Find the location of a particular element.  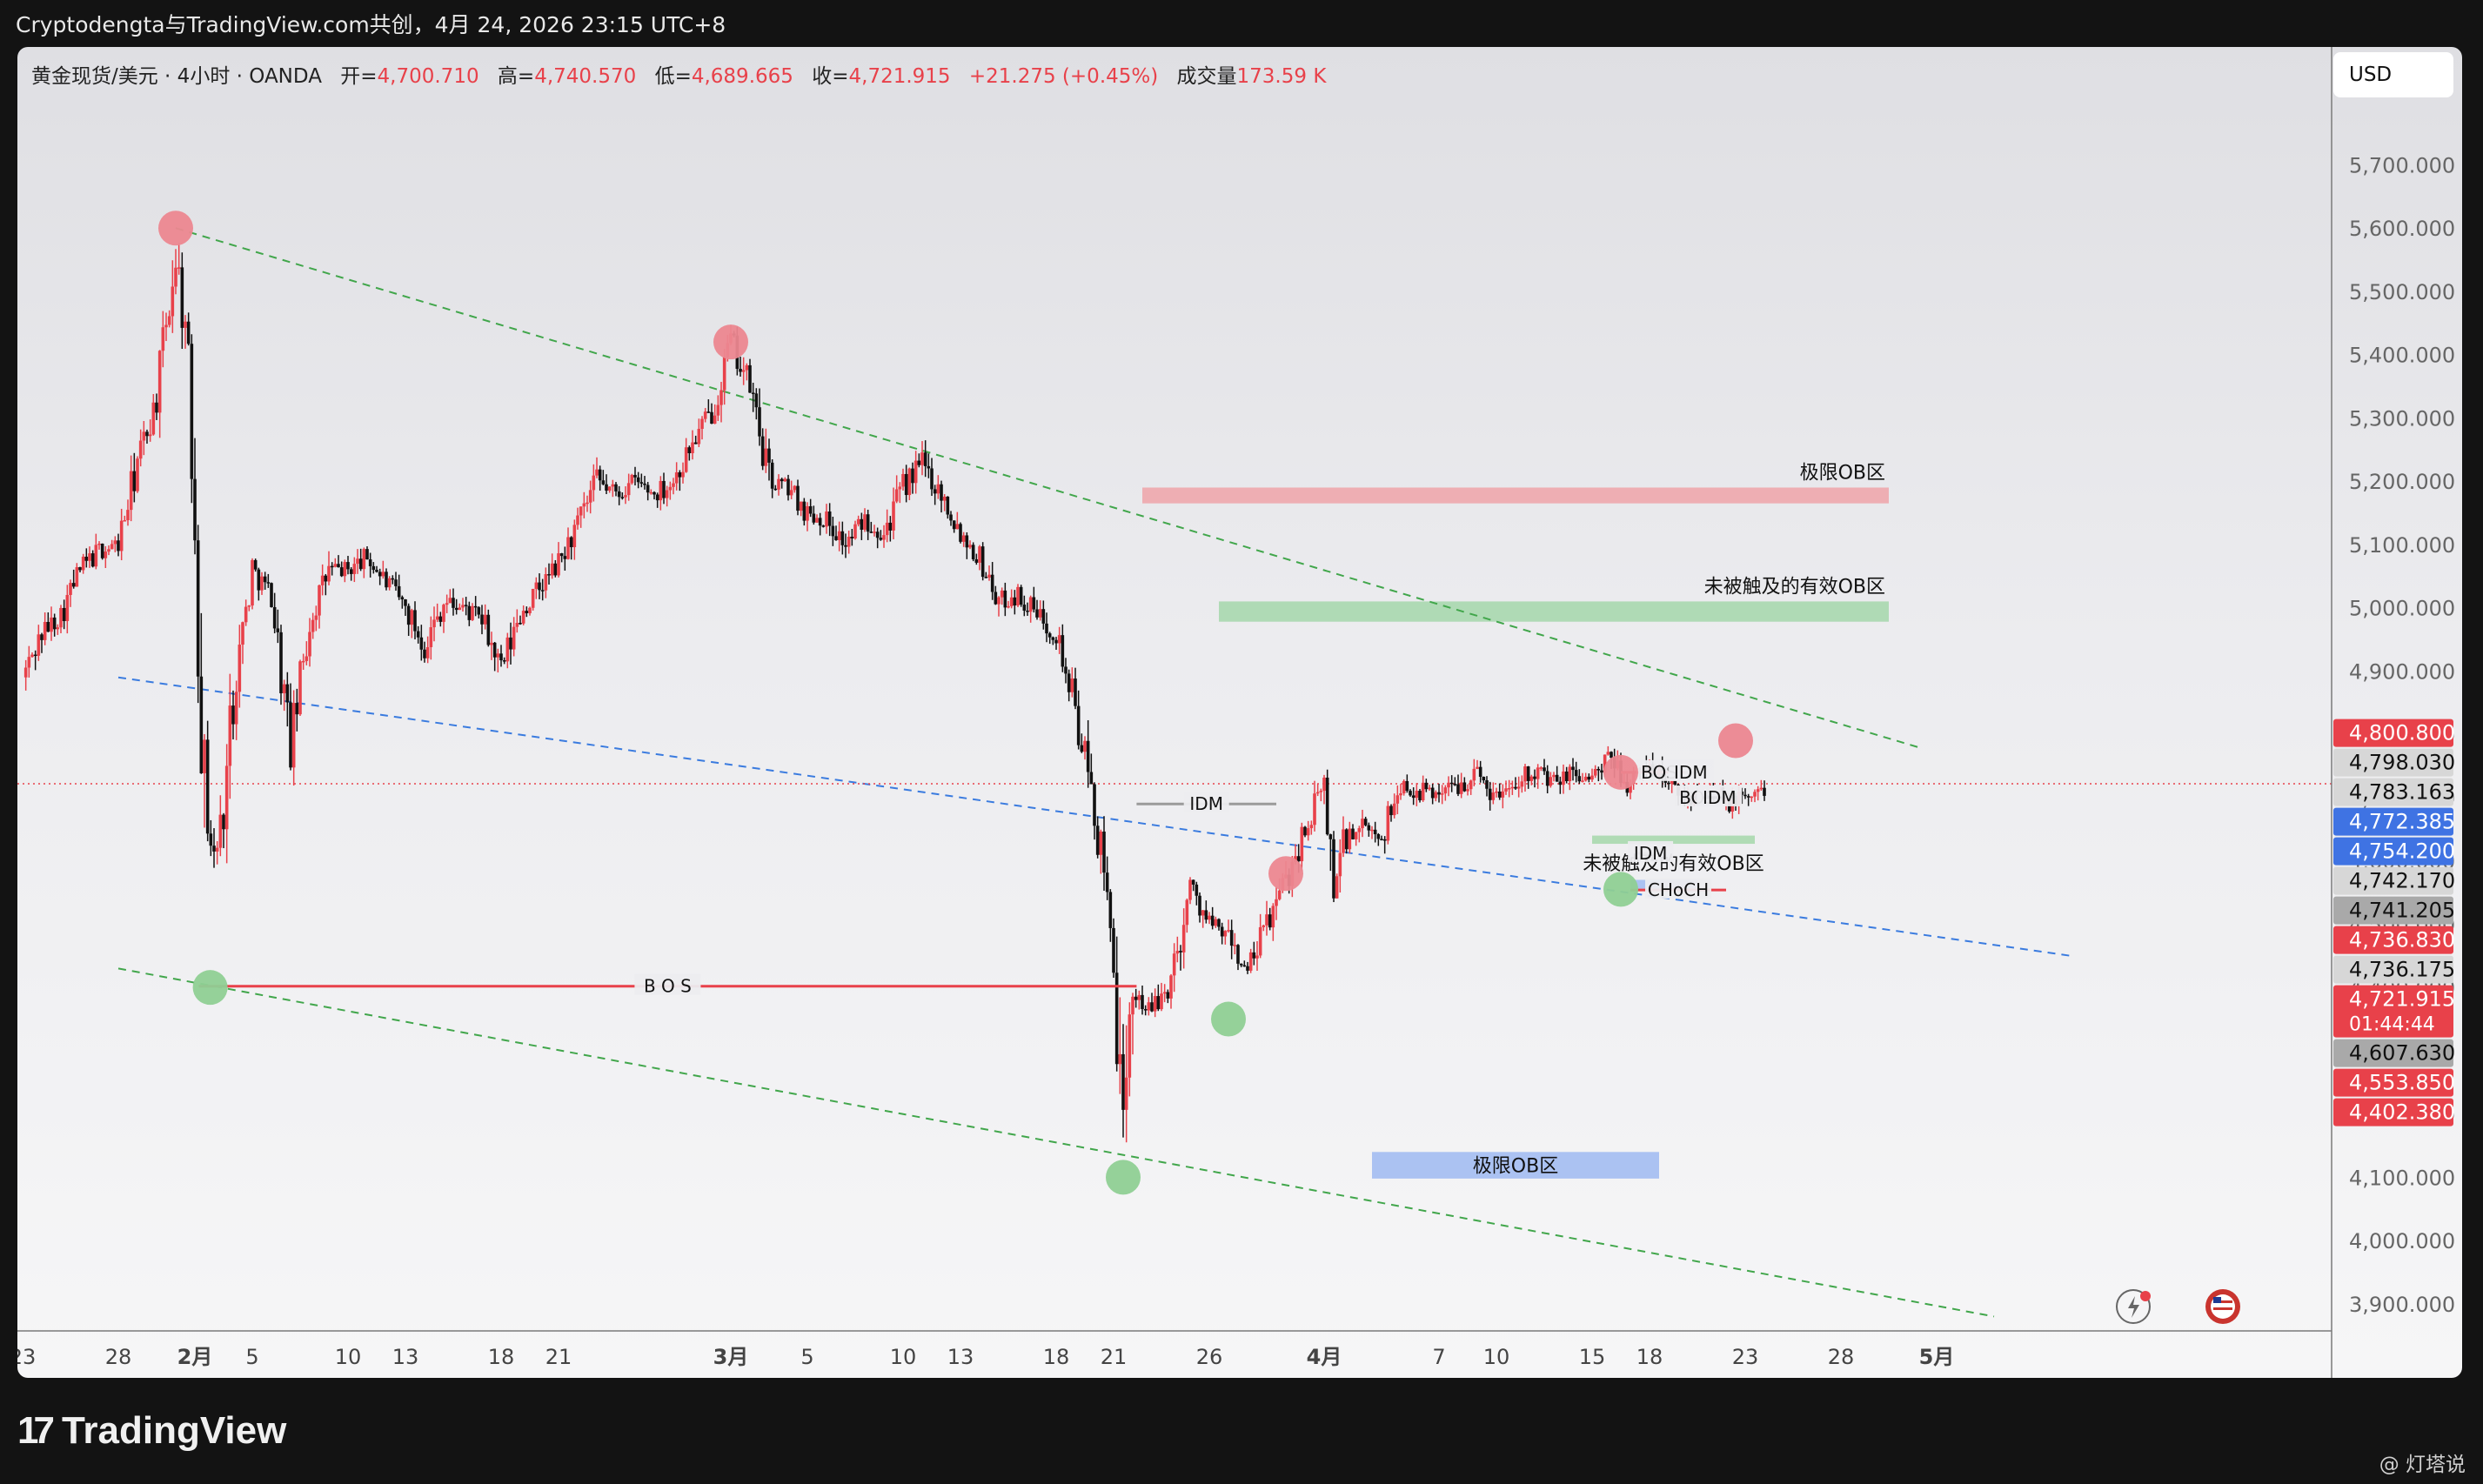

time-tick-label: 23 is located at coordinates (1745, 1357).